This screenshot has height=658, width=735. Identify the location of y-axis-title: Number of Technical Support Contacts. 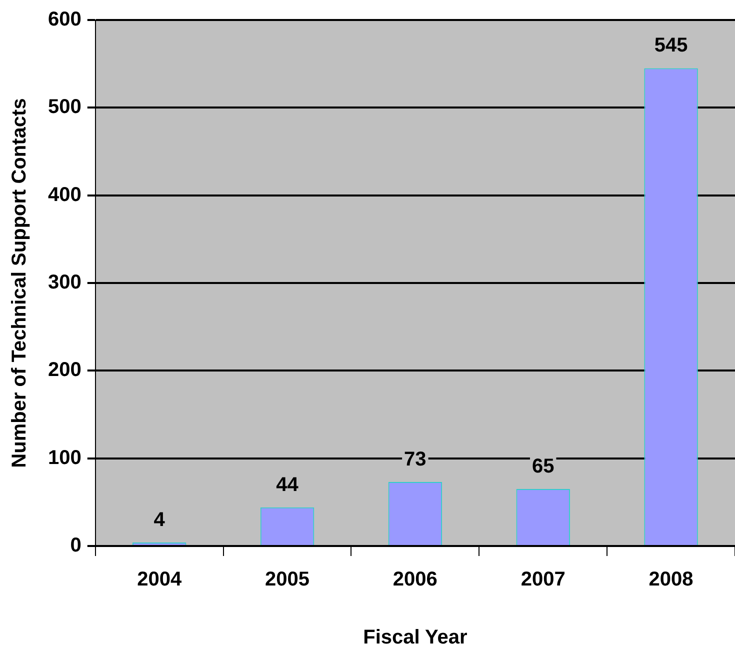
(19, 283).